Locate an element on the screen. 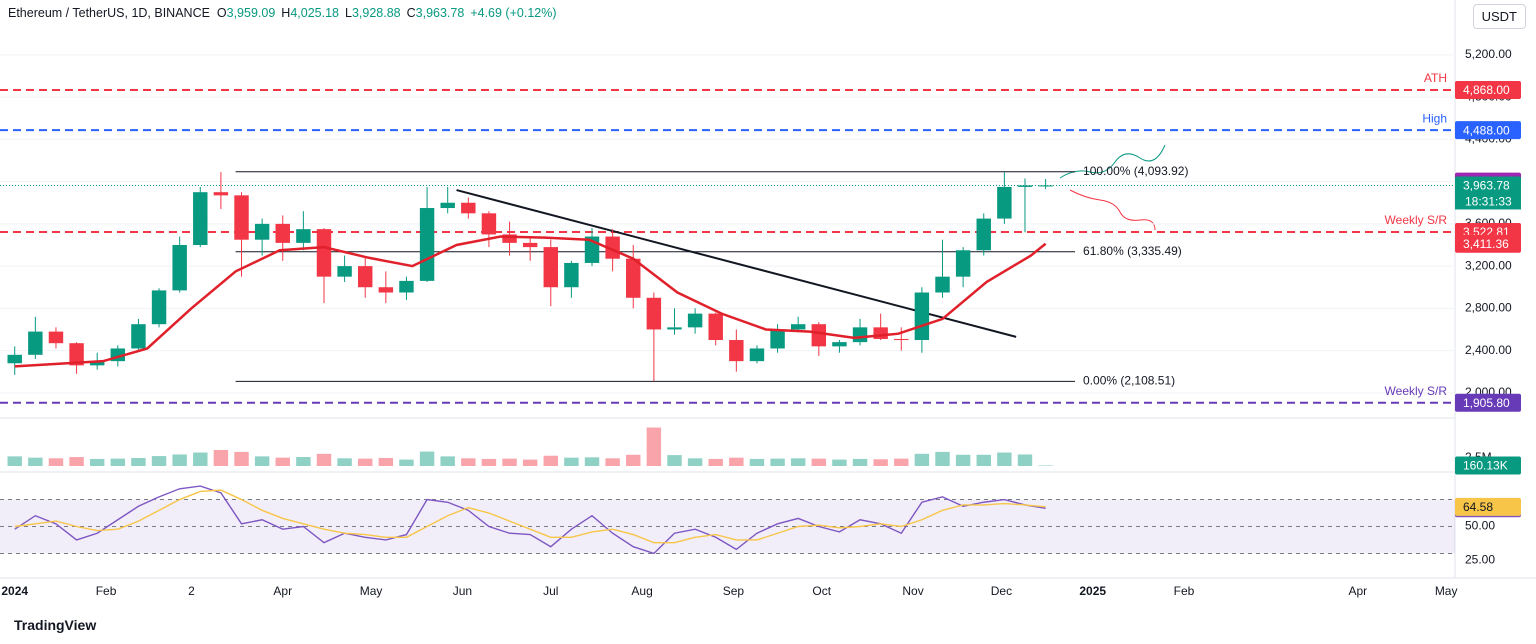 The width and height of the screenshot is (1536, 644). level-badge-label: 4,868.00 is located at coordinates (1486, 90).